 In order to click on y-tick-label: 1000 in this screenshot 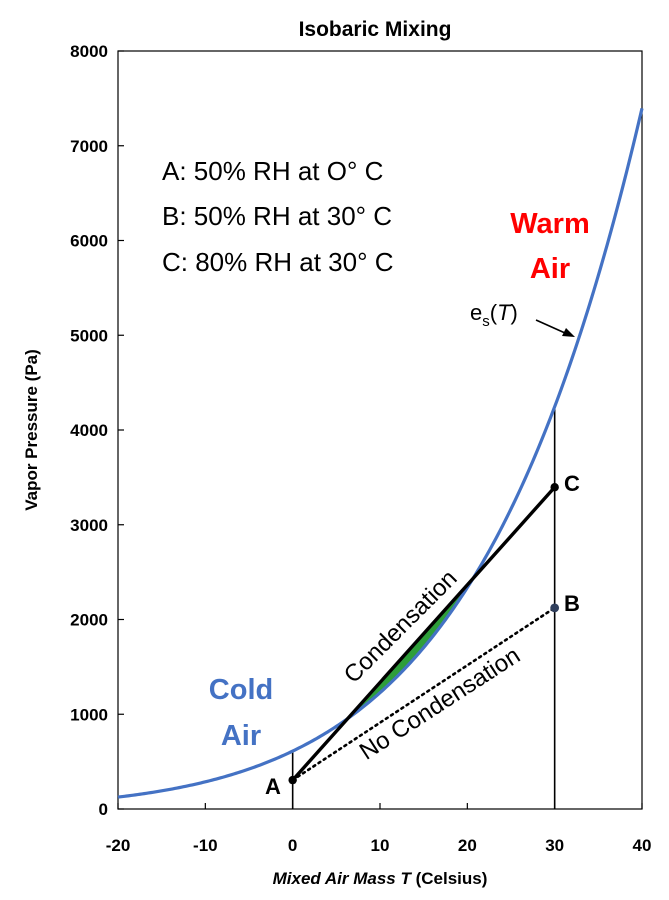, I will do `click(89, 714)`.